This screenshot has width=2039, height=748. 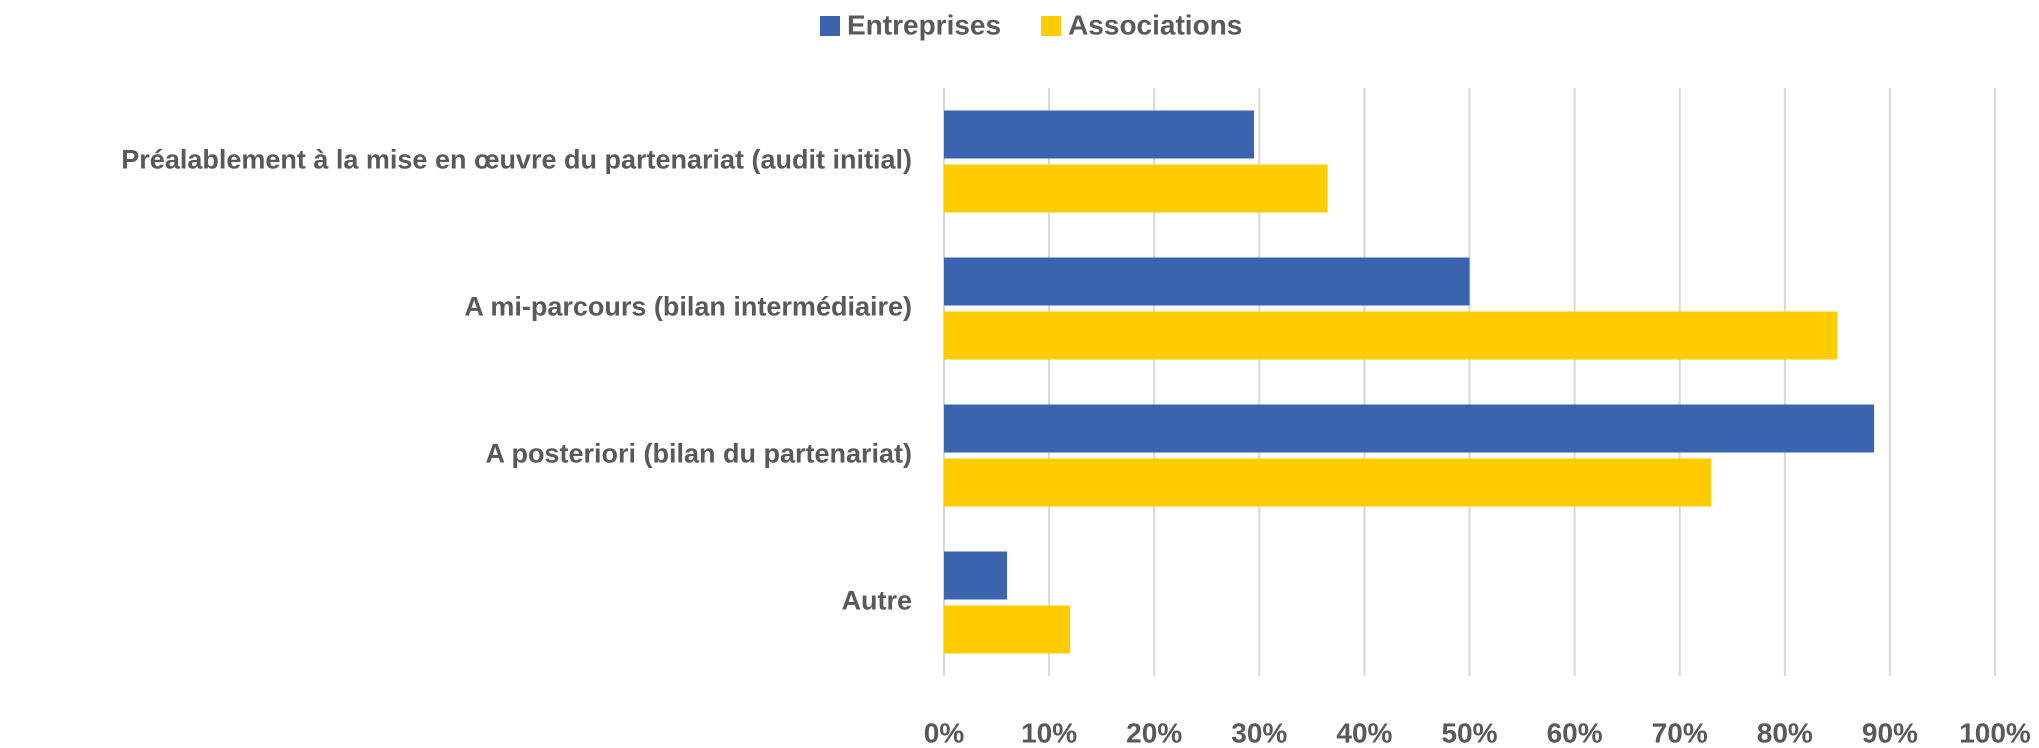 I want to click on x-tick-label: 70%, so click(x=1680, y=732).